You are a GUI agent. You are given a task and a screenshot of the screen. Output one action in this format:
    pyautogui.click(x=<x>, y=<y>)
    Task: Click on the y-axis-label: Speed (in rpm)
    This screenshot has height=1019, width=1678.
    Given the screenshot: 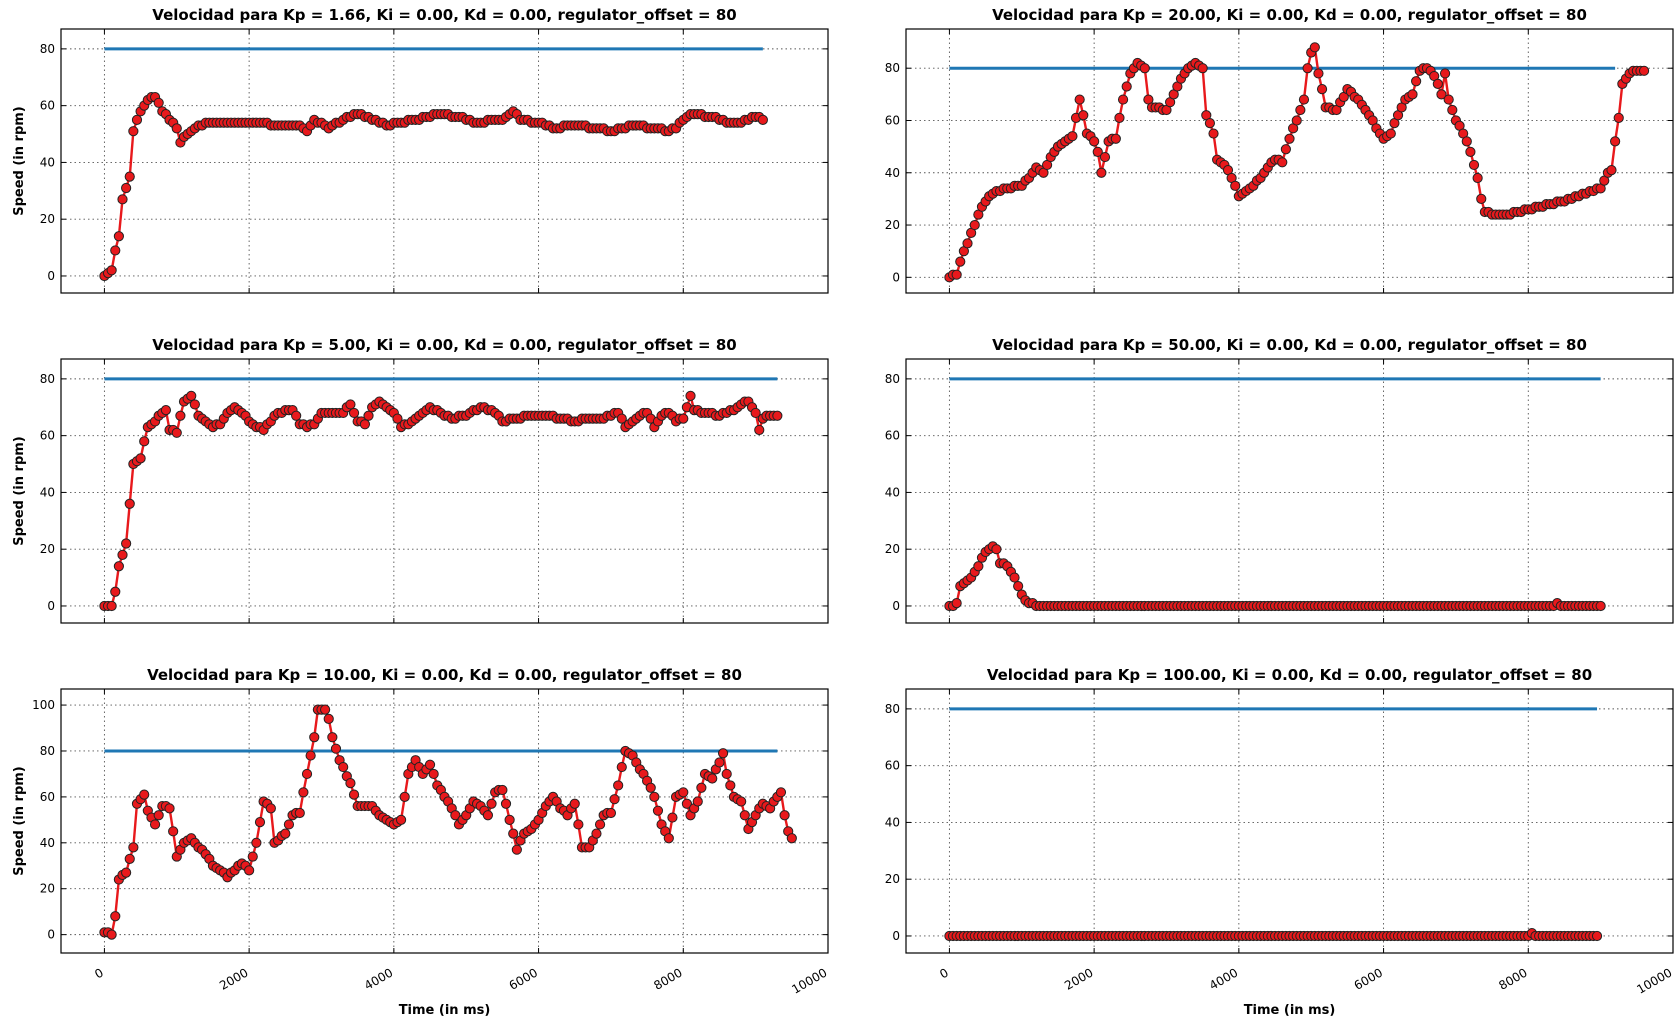 What is the action you would take?
    pyautogui.click(x=19, y=821)
    